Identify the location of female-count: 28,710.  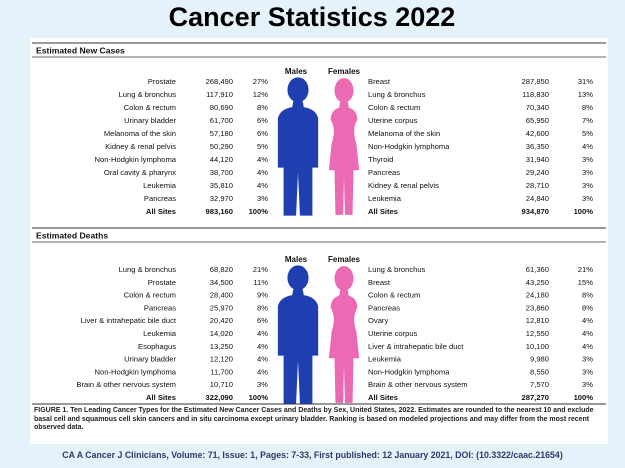
(537, 185).